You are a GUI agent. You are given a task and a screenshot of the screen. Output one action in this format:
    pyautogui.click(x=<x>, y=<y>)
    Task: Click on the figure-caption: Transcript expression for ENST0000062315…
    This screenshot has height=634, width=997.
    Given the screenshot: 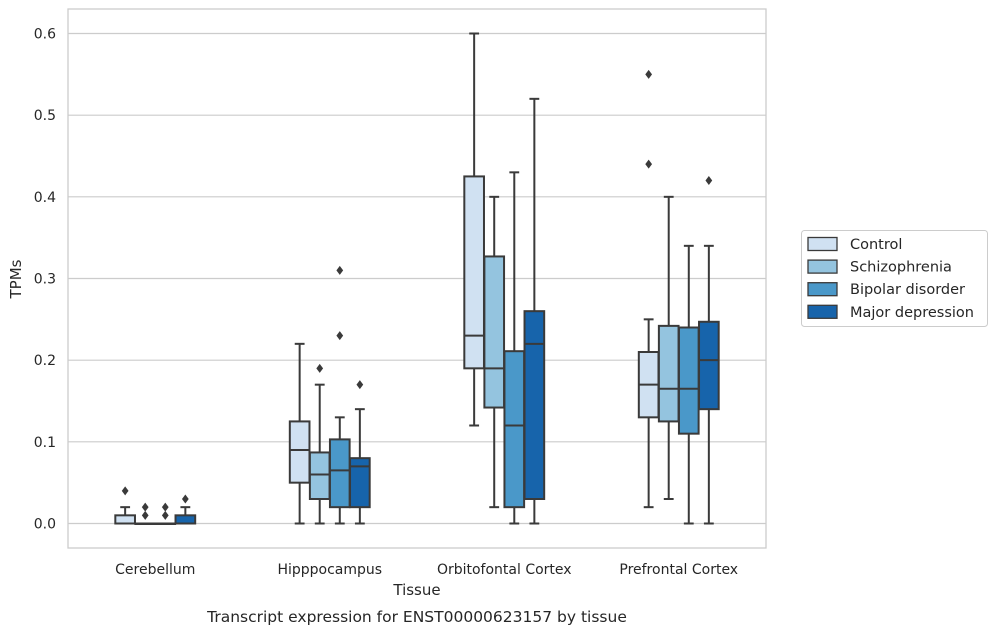 What is the action you would take?
    pyautogui.click(x=416, y=617)
    